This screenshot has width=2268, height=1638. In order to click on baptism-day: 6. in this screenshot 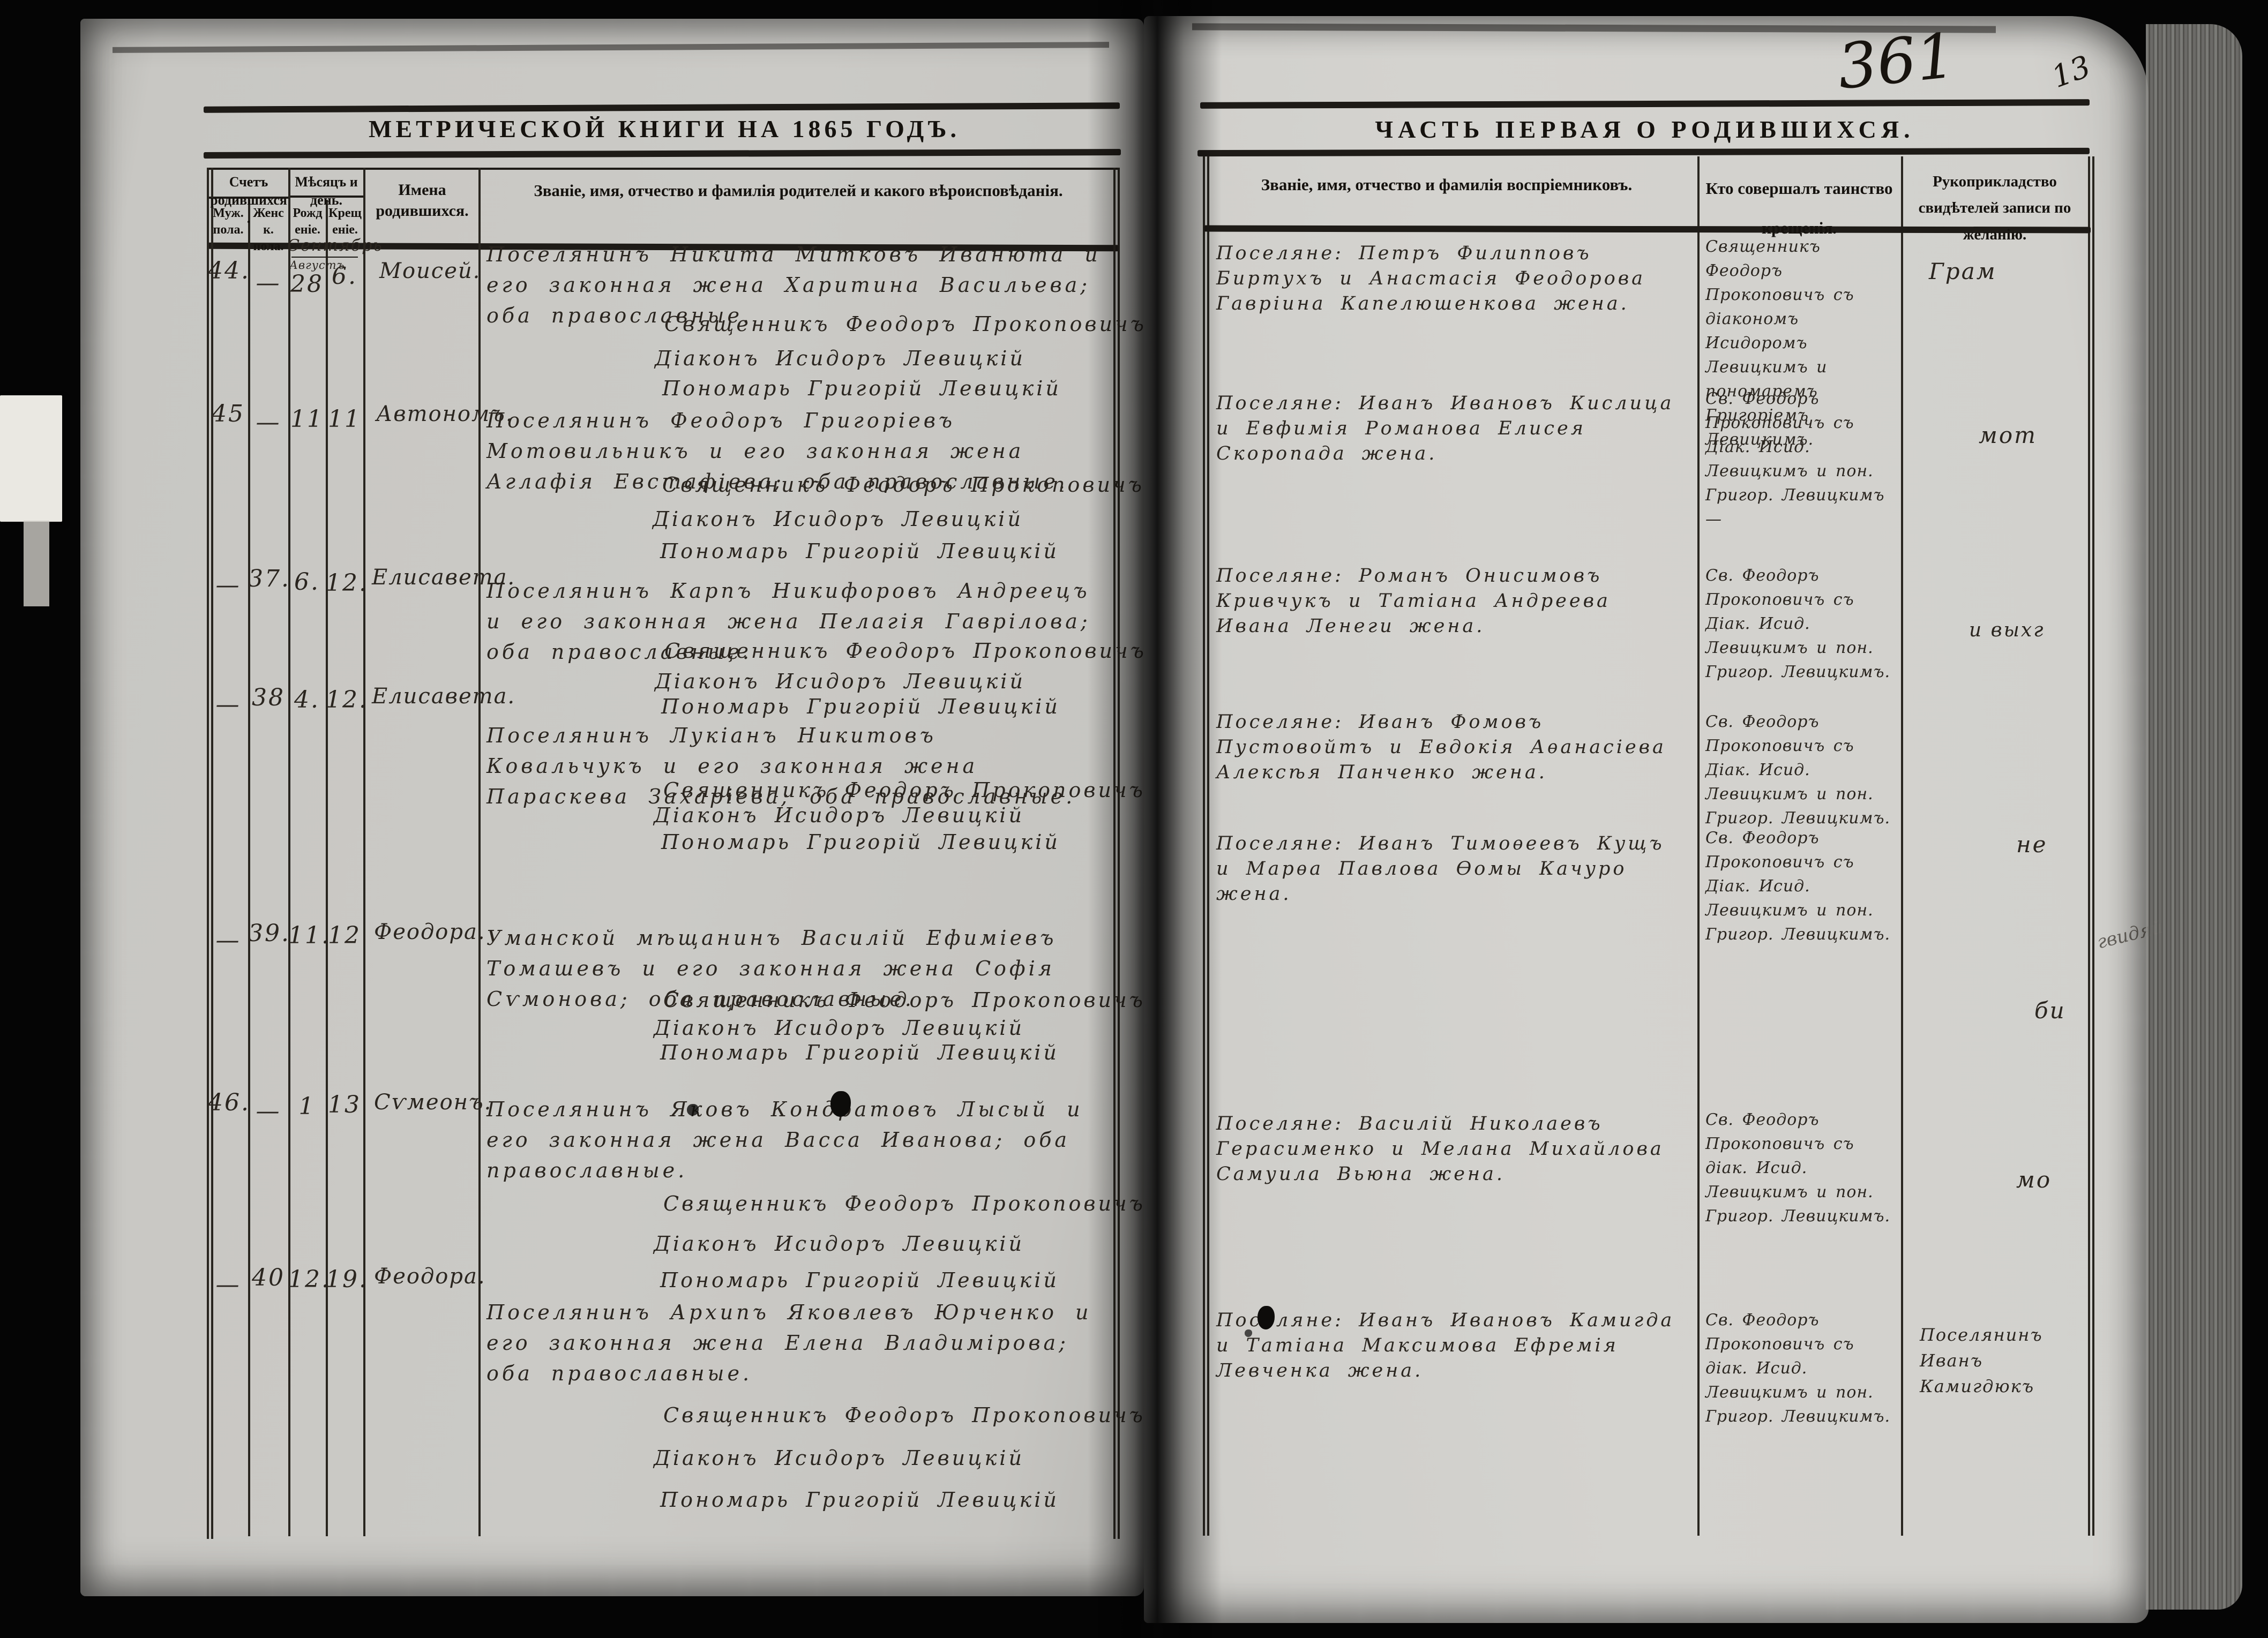, I will do `click(344, 276)`.